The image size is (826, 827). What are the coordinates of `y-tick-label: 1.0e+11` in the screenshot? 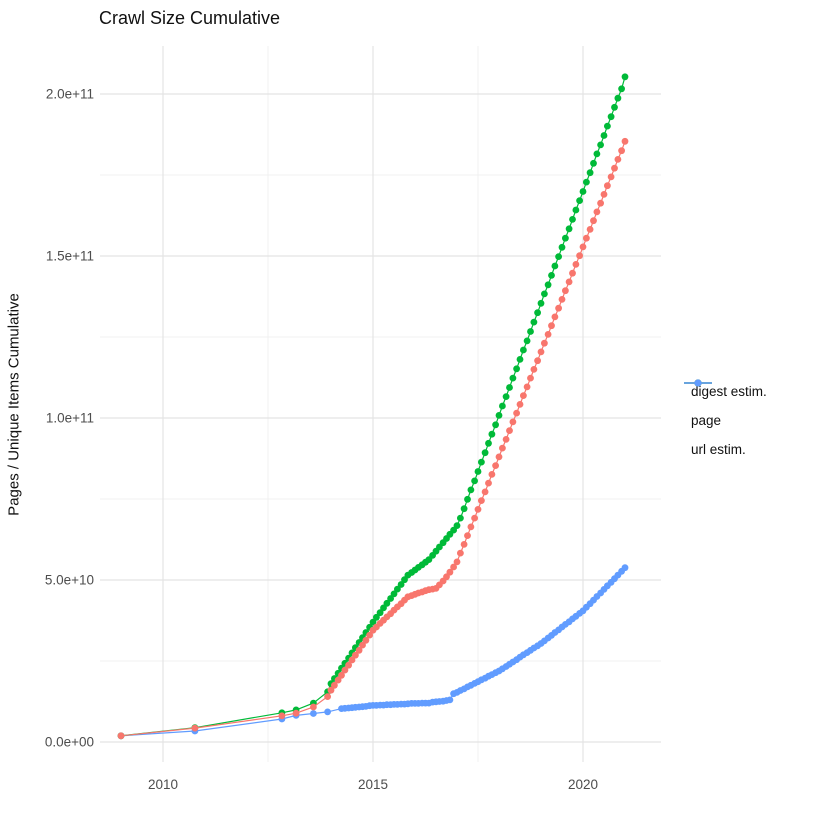 It's located at (70, 418).